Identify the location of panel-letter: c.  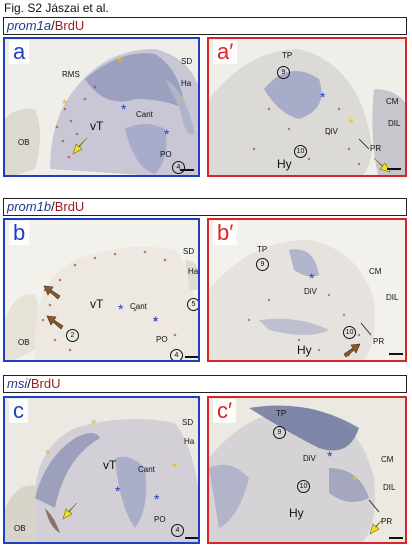
(18, 411).